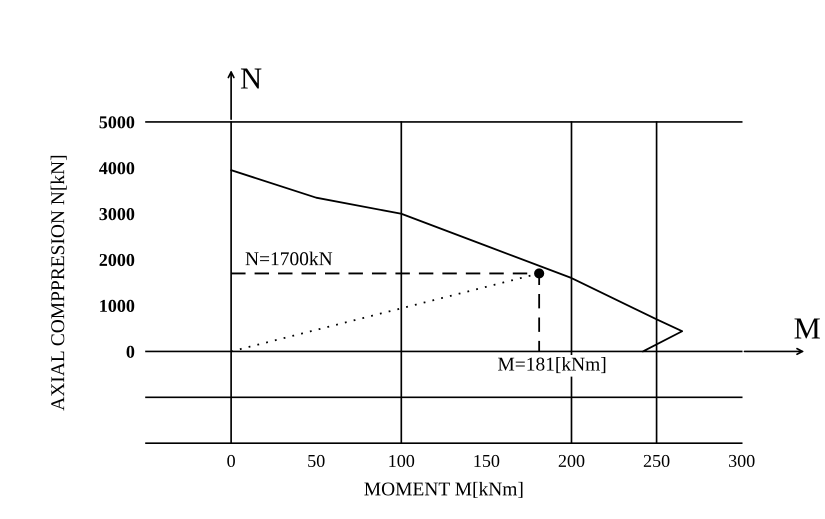 The image size is (825, 519). I want to click on x-tick-label: 50, so click(316, 461).